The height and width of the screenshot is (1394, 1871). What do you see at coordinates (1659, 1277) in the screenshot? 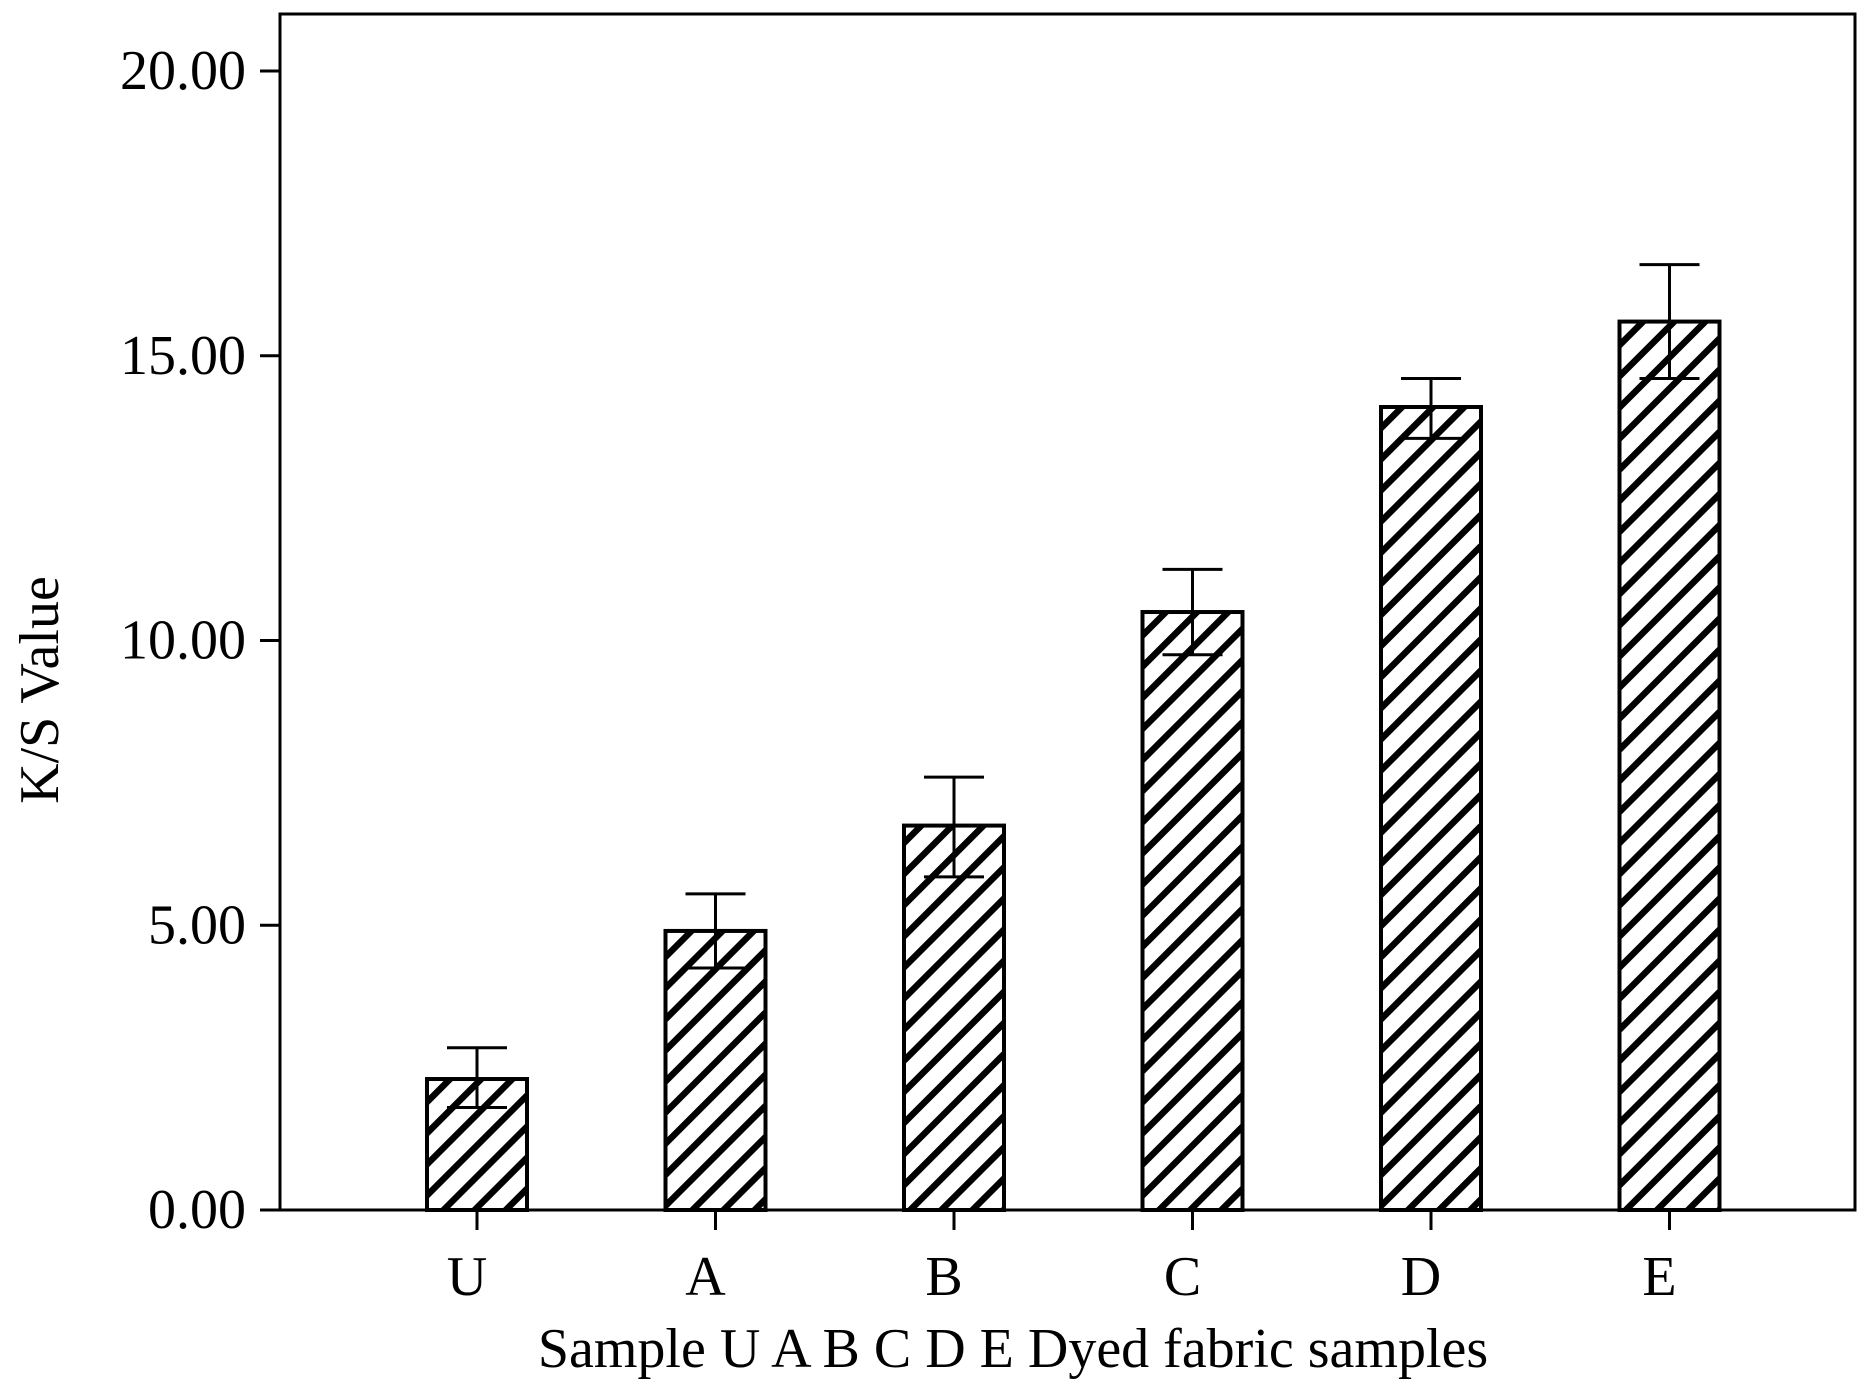
I see `x-tick-label-E: E` at bounding box center [1659, 1277].